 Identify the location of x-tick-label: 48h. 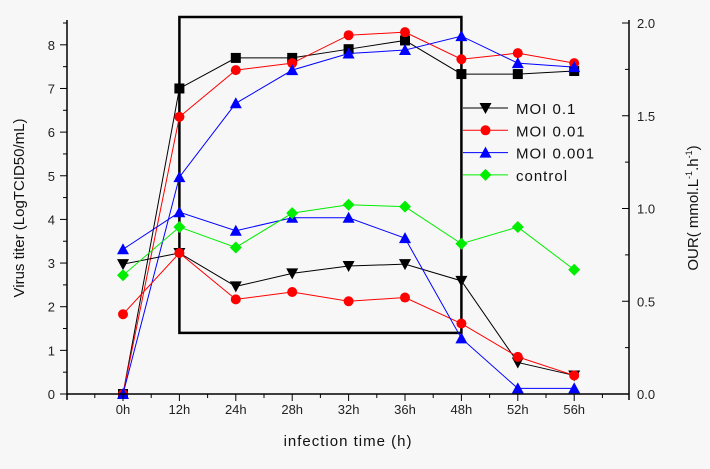
(462, 409).